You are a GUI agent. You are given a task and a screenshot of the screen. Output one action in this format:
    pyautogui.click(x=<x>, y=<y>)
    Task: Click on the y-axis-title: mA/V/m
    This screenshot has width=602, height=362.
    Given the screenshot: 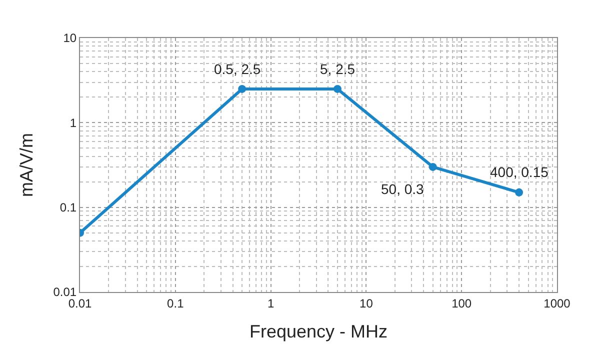 What is the action you would take?
    pyautogui.click(x=26, y=165)
    